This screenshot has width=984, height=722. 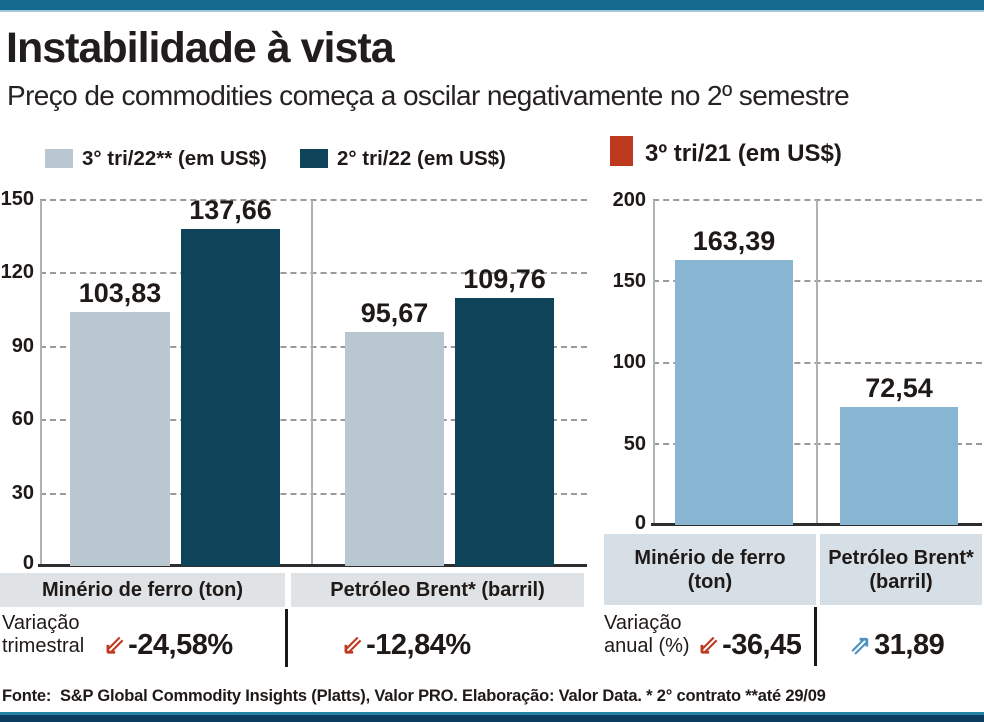 I want to click on category-text-line2: (ton), so click(x=710, y=581).